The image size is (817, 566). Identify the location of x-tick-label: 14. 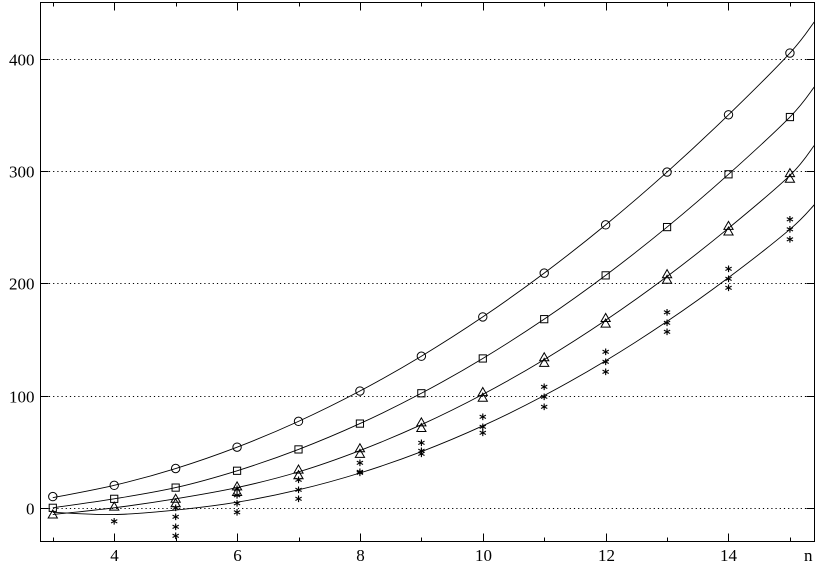
(729, 555).